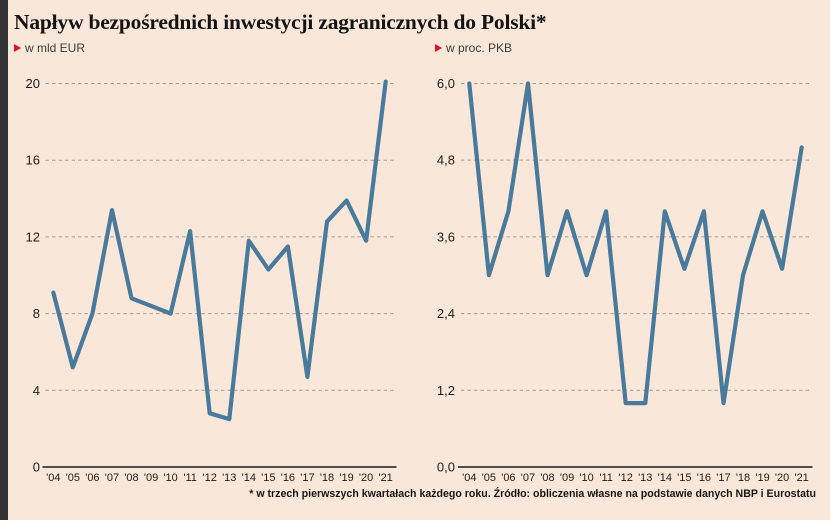 The image size is (830, 520). I want to click on chart-right-label: w proc. PKB, so click(473, 48).